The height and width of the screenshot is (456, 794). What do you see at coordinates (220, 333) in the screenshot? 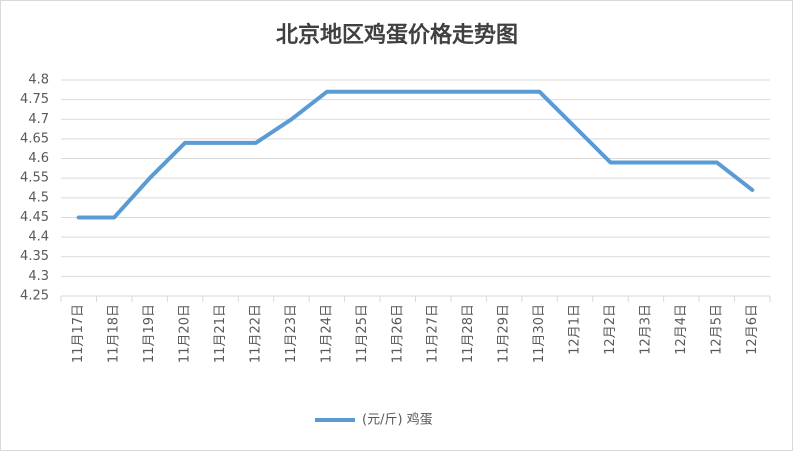
I see `x-tick-label: 11月21日` at bounding box center [220, 333].